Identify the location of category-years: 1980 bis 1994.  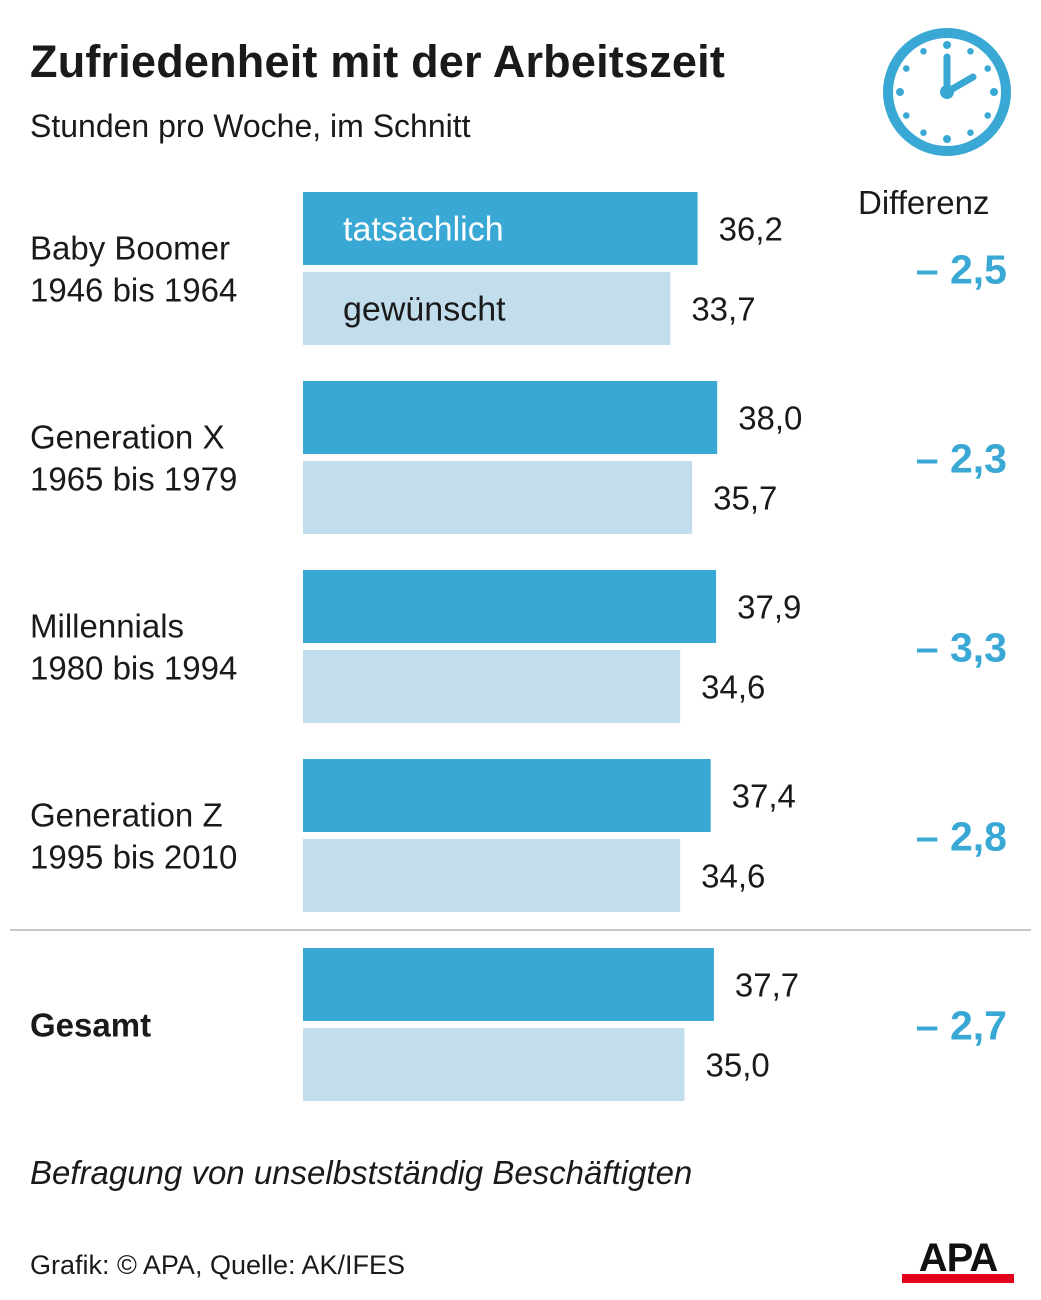
(133, 668).